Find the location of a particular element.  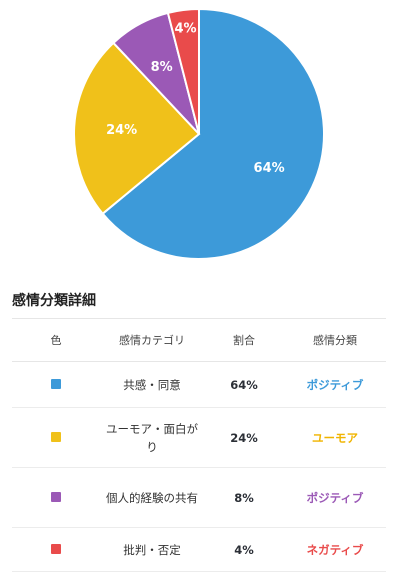

slice-humor is located at coordinates (137, 128).